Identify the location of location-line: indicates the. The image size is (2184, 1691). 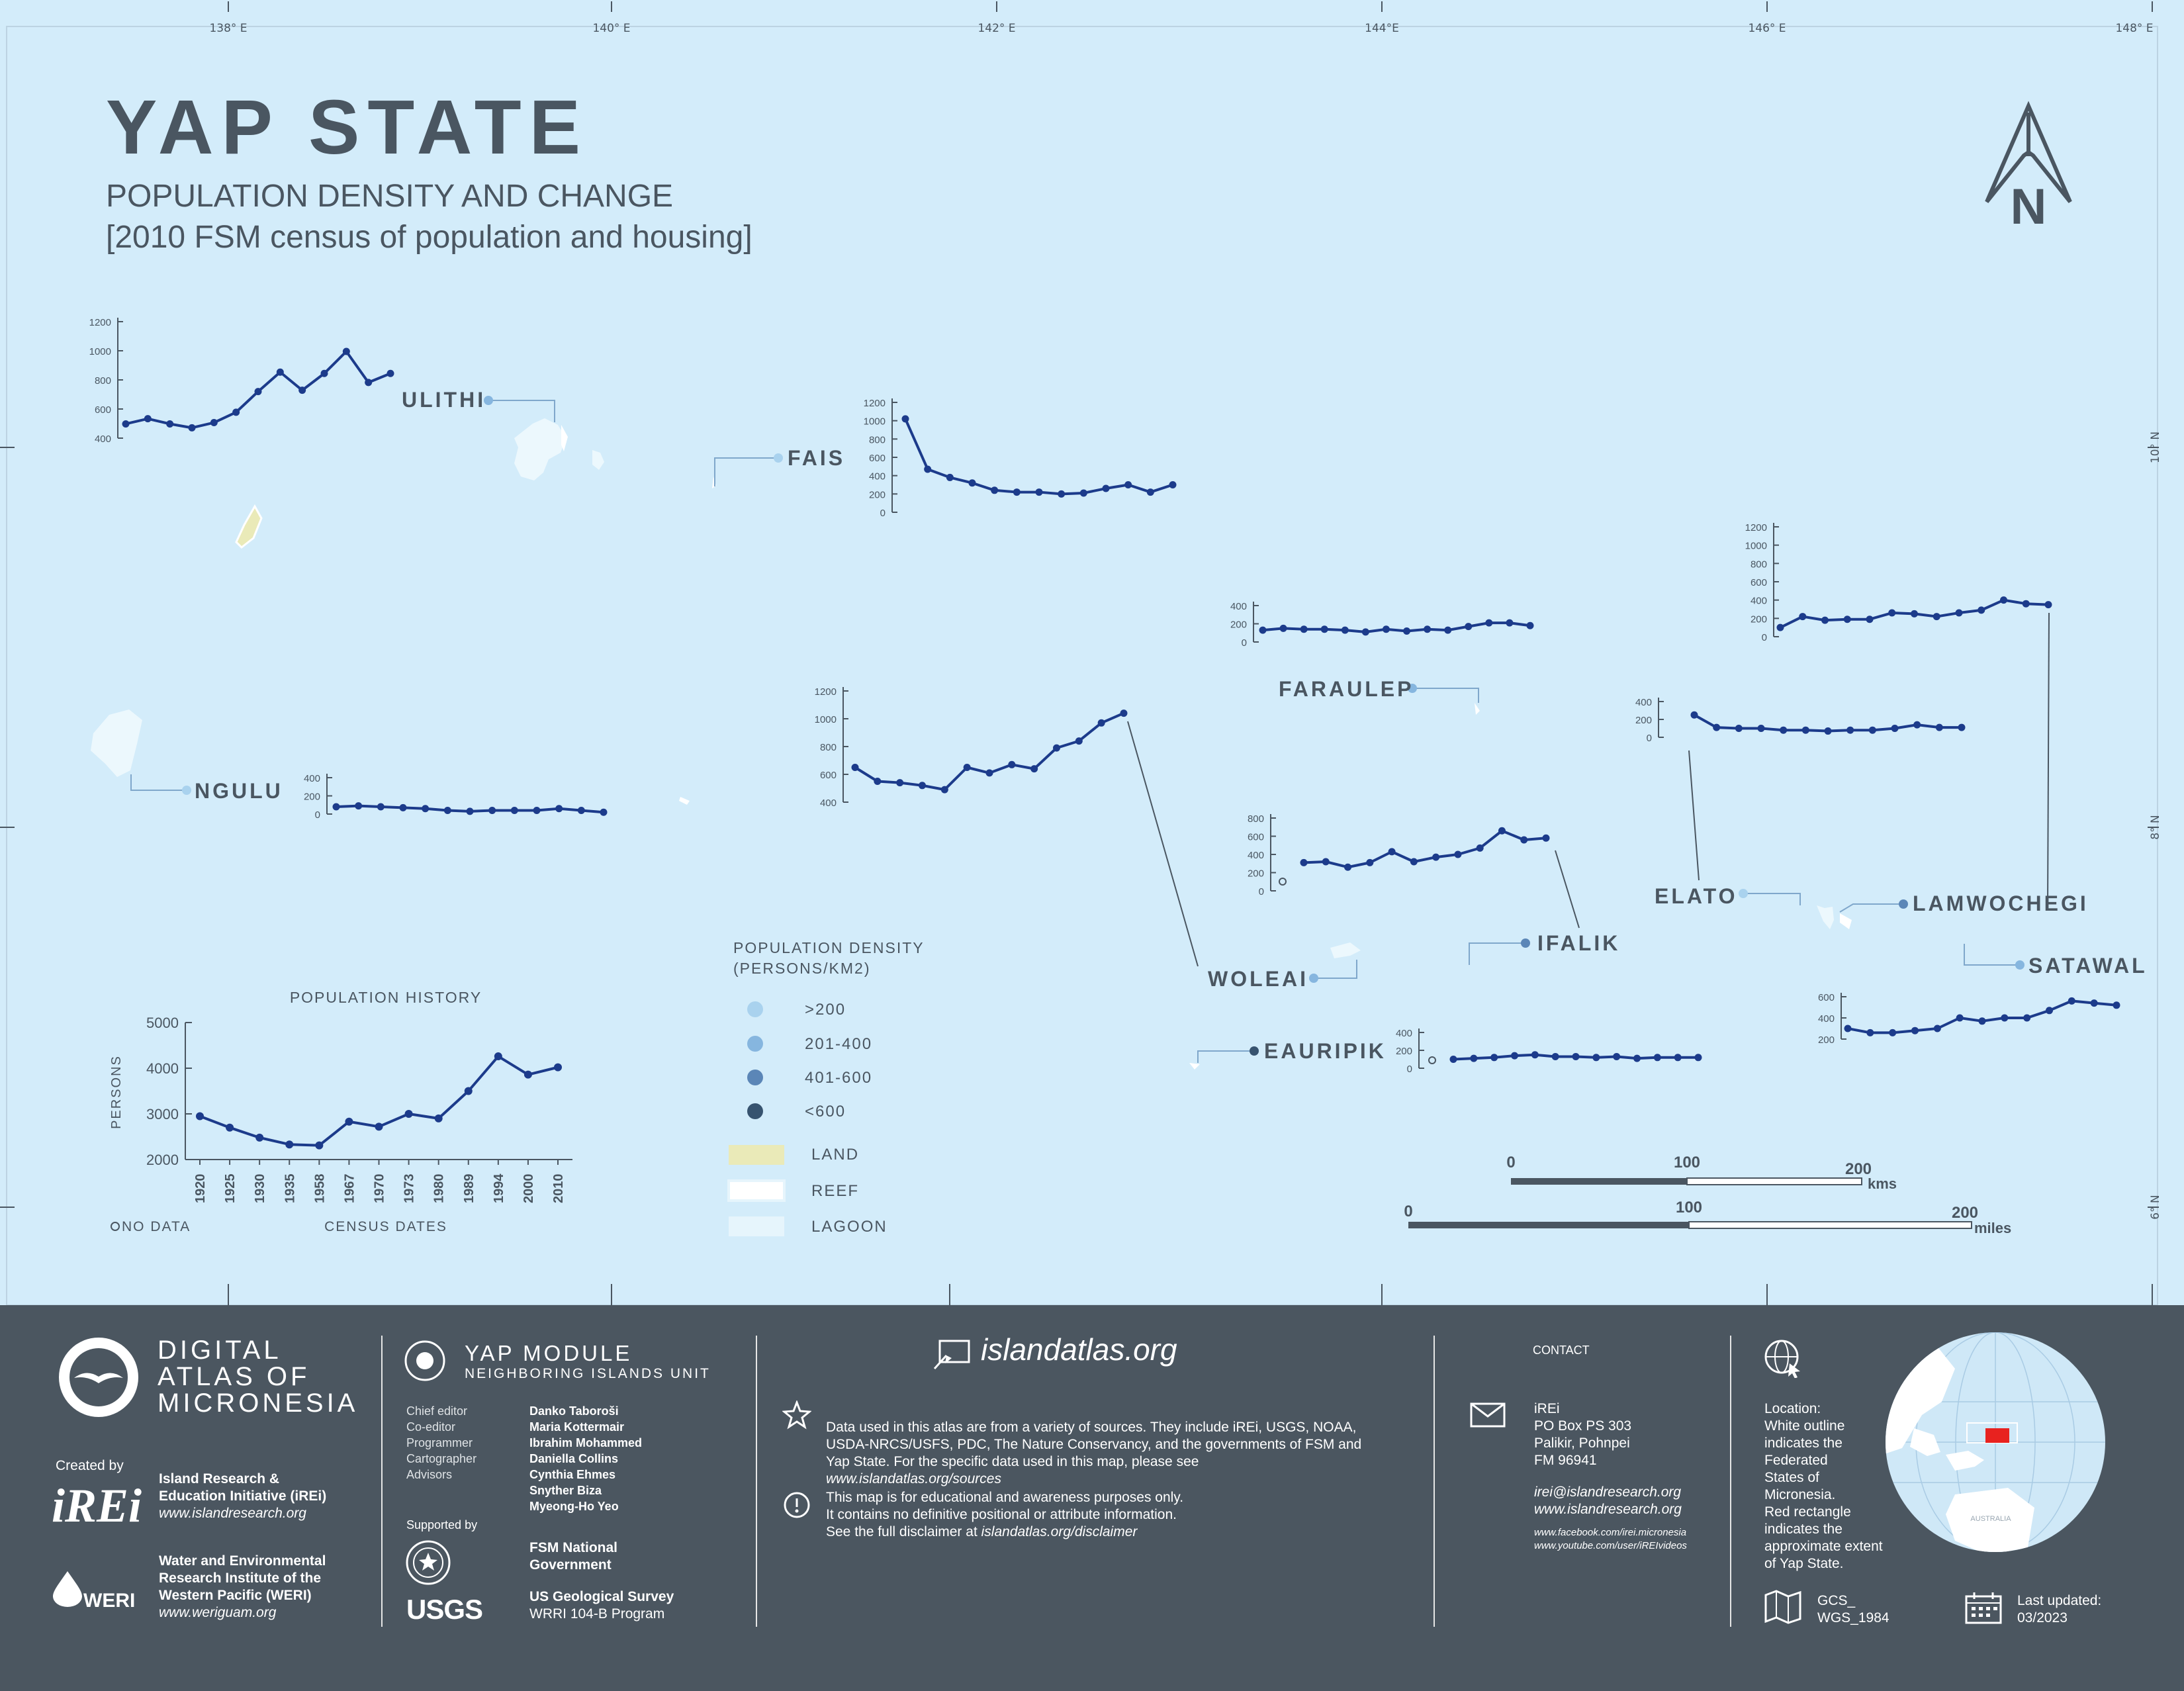
(1803, 1443).